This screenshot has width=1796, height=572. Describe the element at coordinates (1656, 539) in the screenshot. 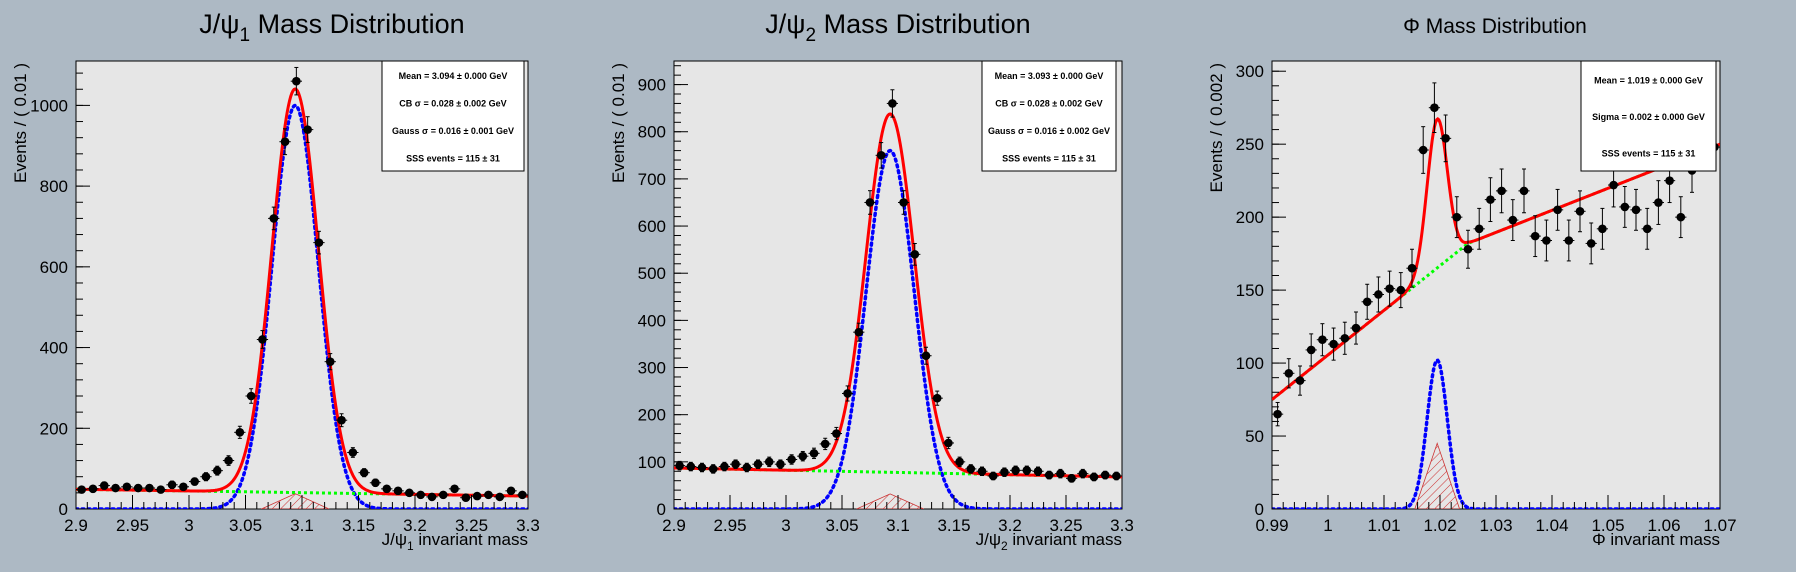

I see `x-axis-label: Φ invariant mass` at that location.